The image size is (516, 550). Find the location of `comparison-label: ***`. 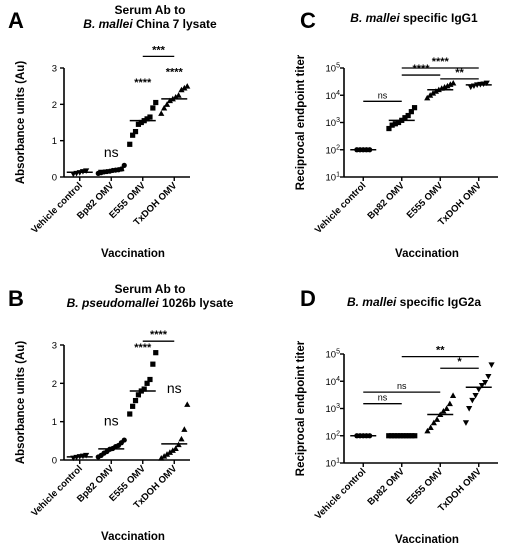

comparison-label: *** is located at coordinates (159, 50).